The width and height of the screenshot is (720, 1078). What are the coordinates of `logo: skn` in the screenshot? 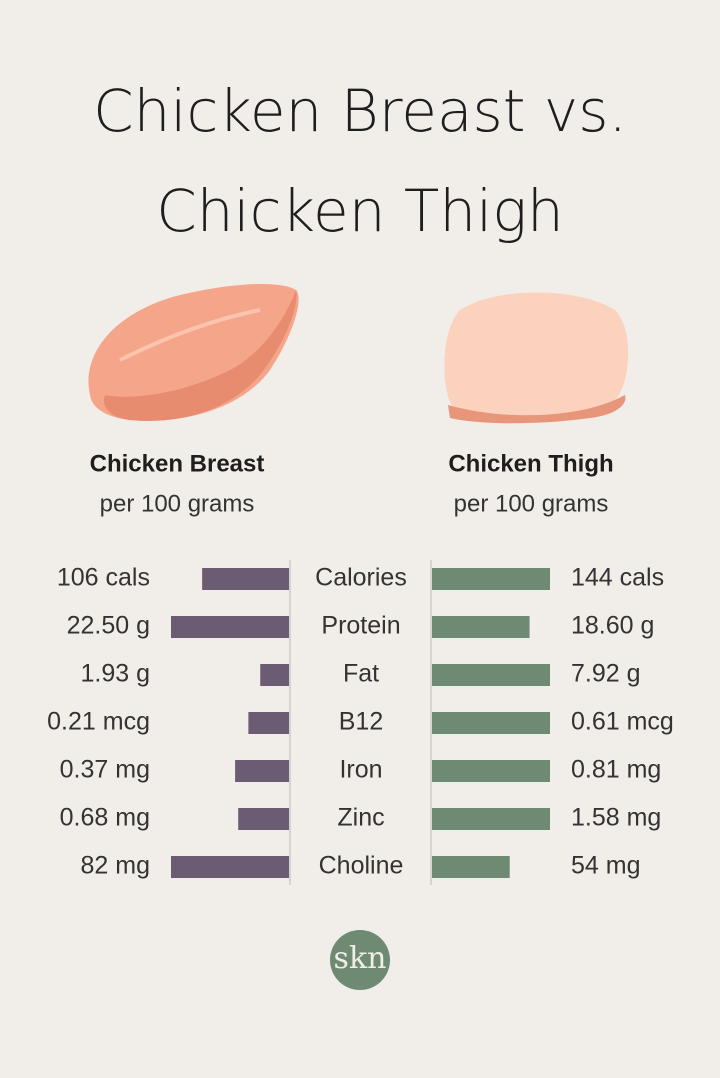 It's located at (360, 960).